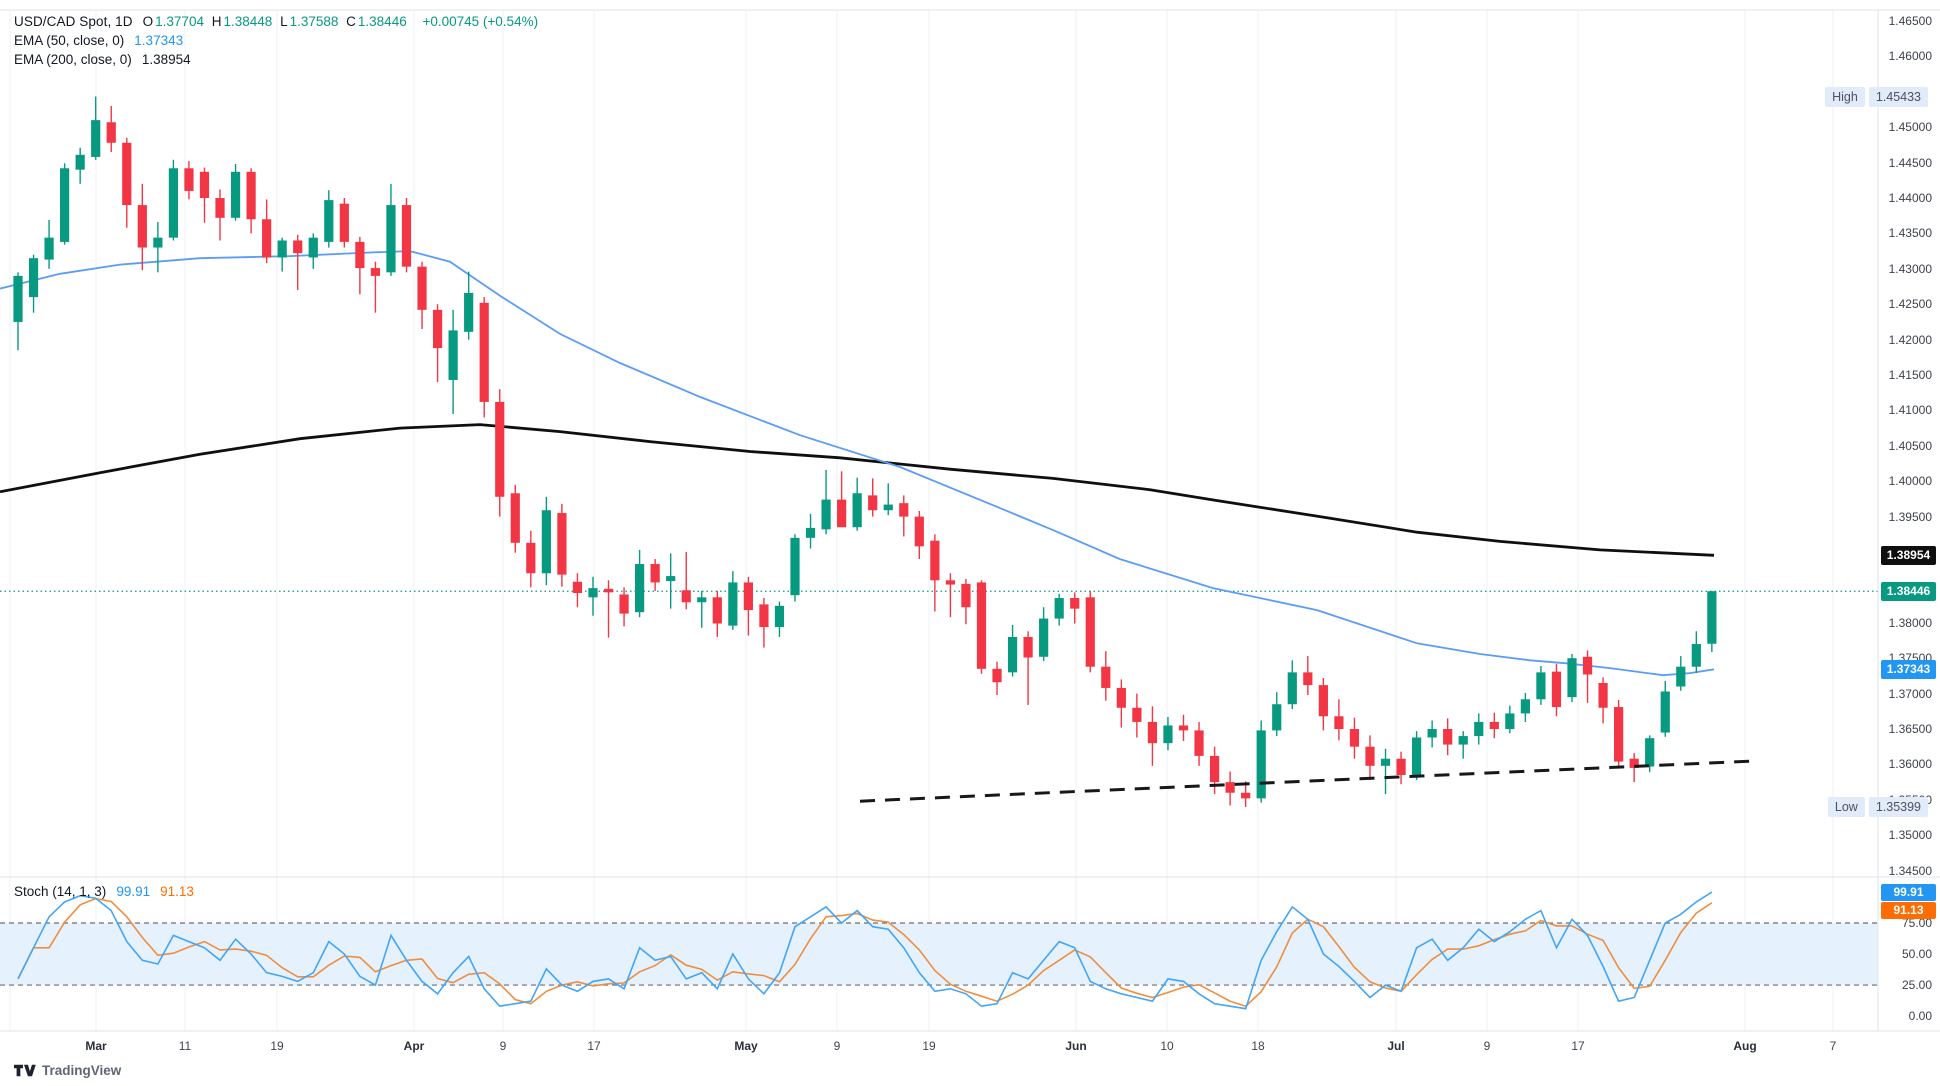 This screenshot has height=1086, width=1940. I want to click on stoch-k-line, so click(865, 950).